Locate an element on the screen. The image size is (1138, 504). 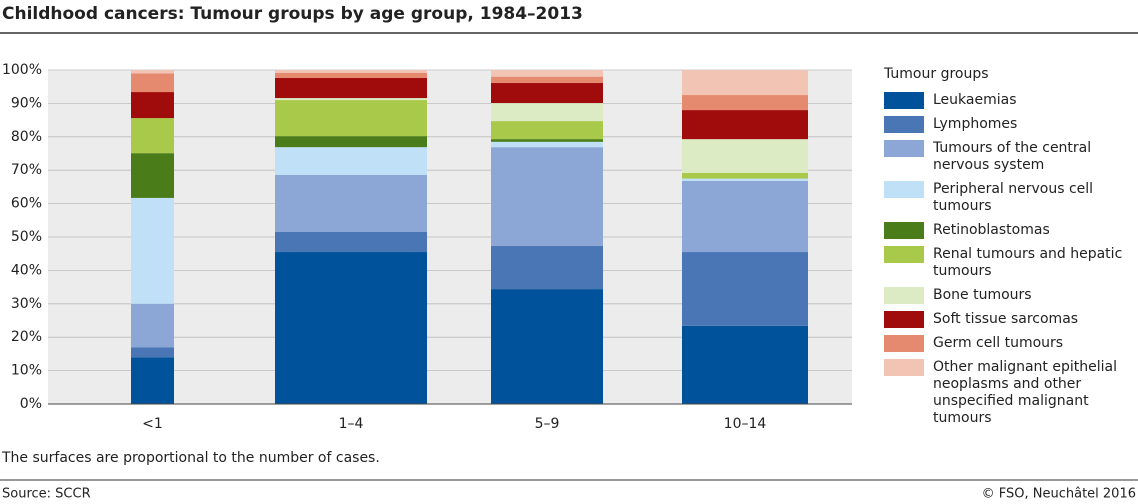
legend-item: Bone tumours is located at coordinates (1009, 295).